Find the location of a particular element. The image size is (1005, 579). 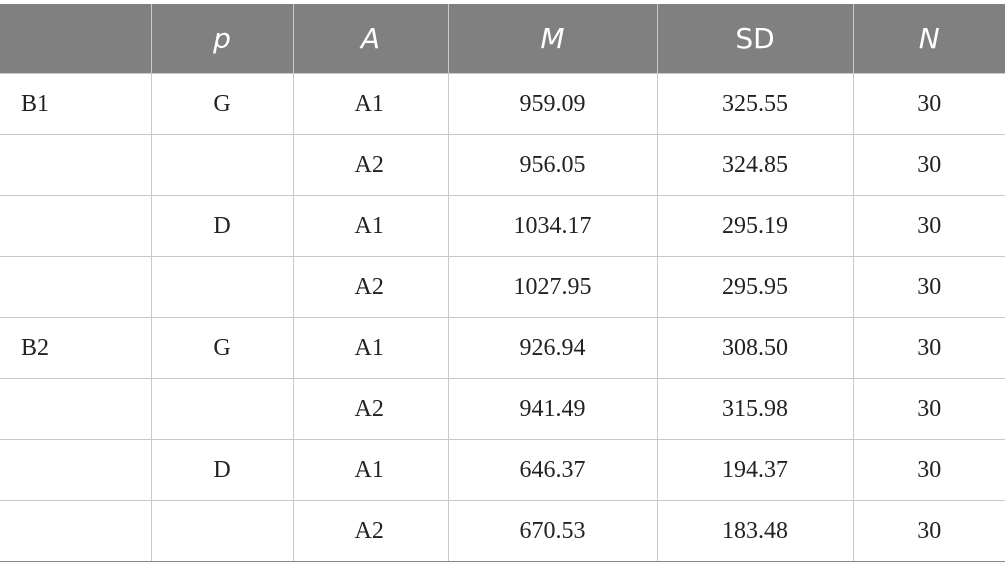

table-row: D A1 1034.17 295.19 30 is located at coordinates (502, 226).